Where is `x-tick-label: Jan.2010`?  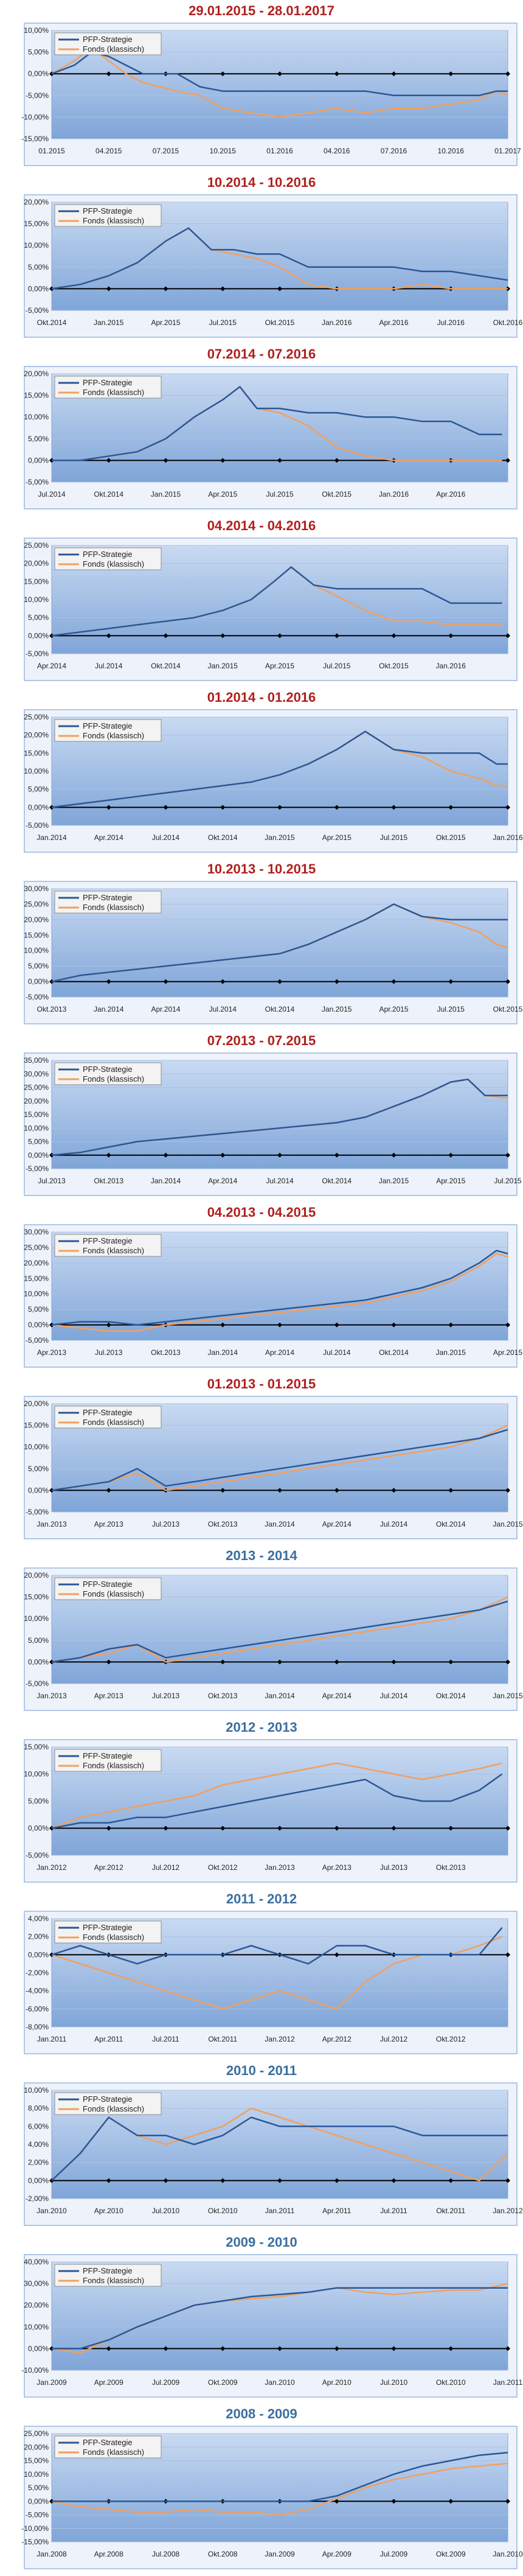
x-tick-label: Jan.2010 is located at coordinates (280, 2382).